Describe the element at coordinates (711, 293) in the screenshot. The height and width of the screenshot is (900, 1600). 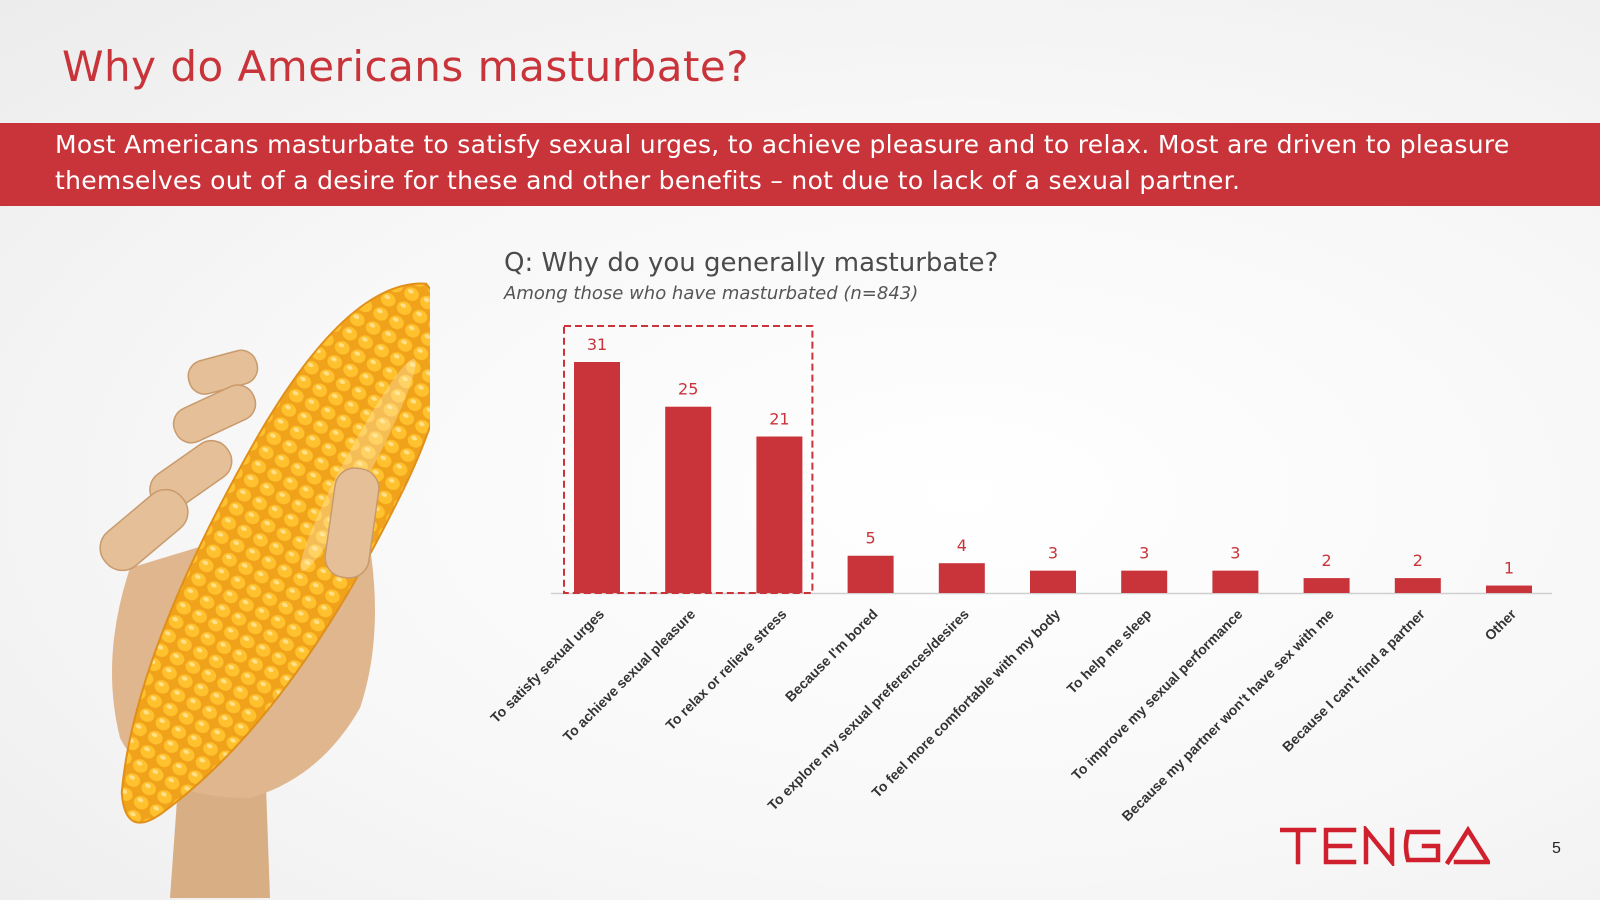
I see `chart-subtitle: Among those who have masturbated (n=843)` at that location.